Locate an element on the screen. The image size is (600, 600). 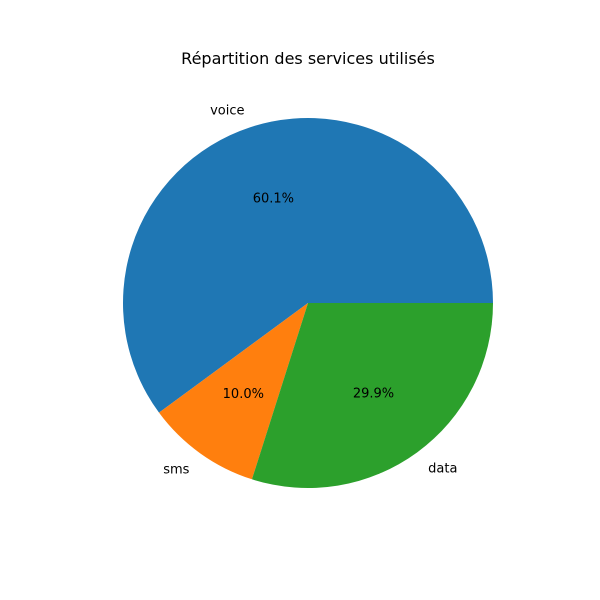
chart-title: Répartition des services utilisés is located at coordinates (308, 58).